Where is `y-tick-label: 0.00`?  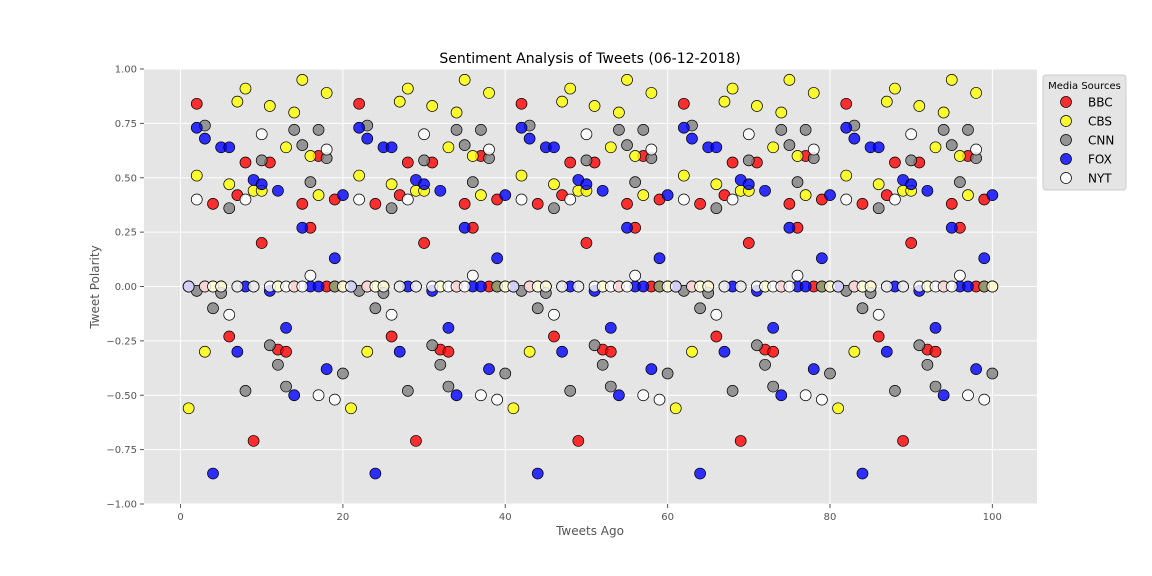 y-tick-label: 0.00 is located at coordinates (126, 287).